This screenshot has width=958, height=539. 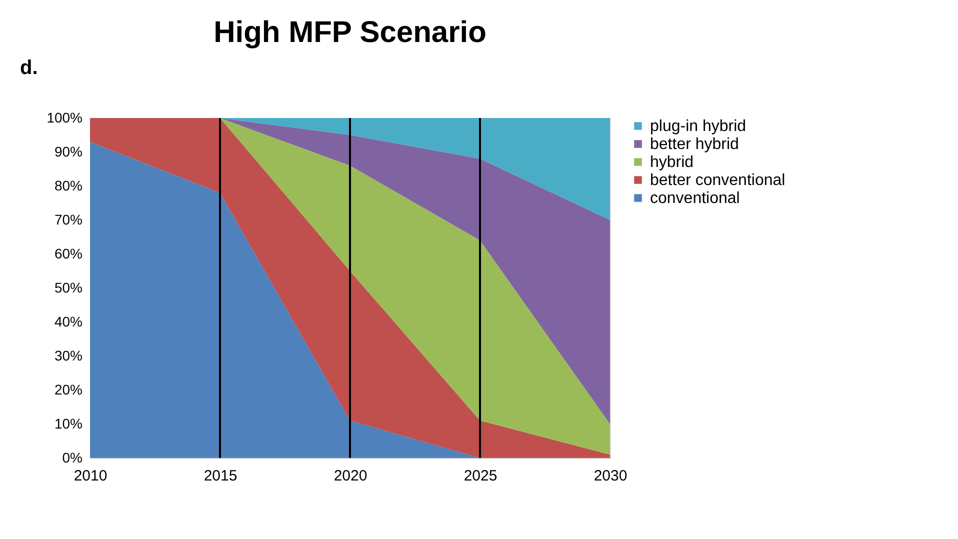 What do you see at coordinates (695, 198) in the screenshot?
I see `legend-label: conventional` at bounding box center [695, 198].